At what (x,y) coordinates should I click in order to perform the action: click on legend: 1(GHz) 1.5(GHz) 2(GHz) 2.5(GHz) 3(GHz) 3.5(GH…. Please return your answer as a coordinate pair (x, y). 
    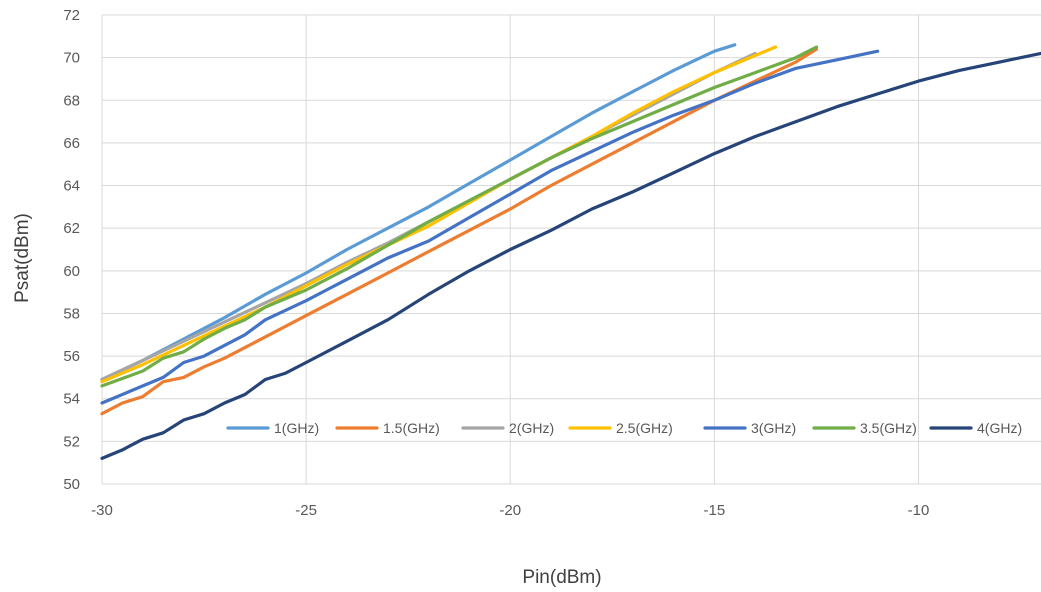
    Looking at the image, I should click on (624, 428).